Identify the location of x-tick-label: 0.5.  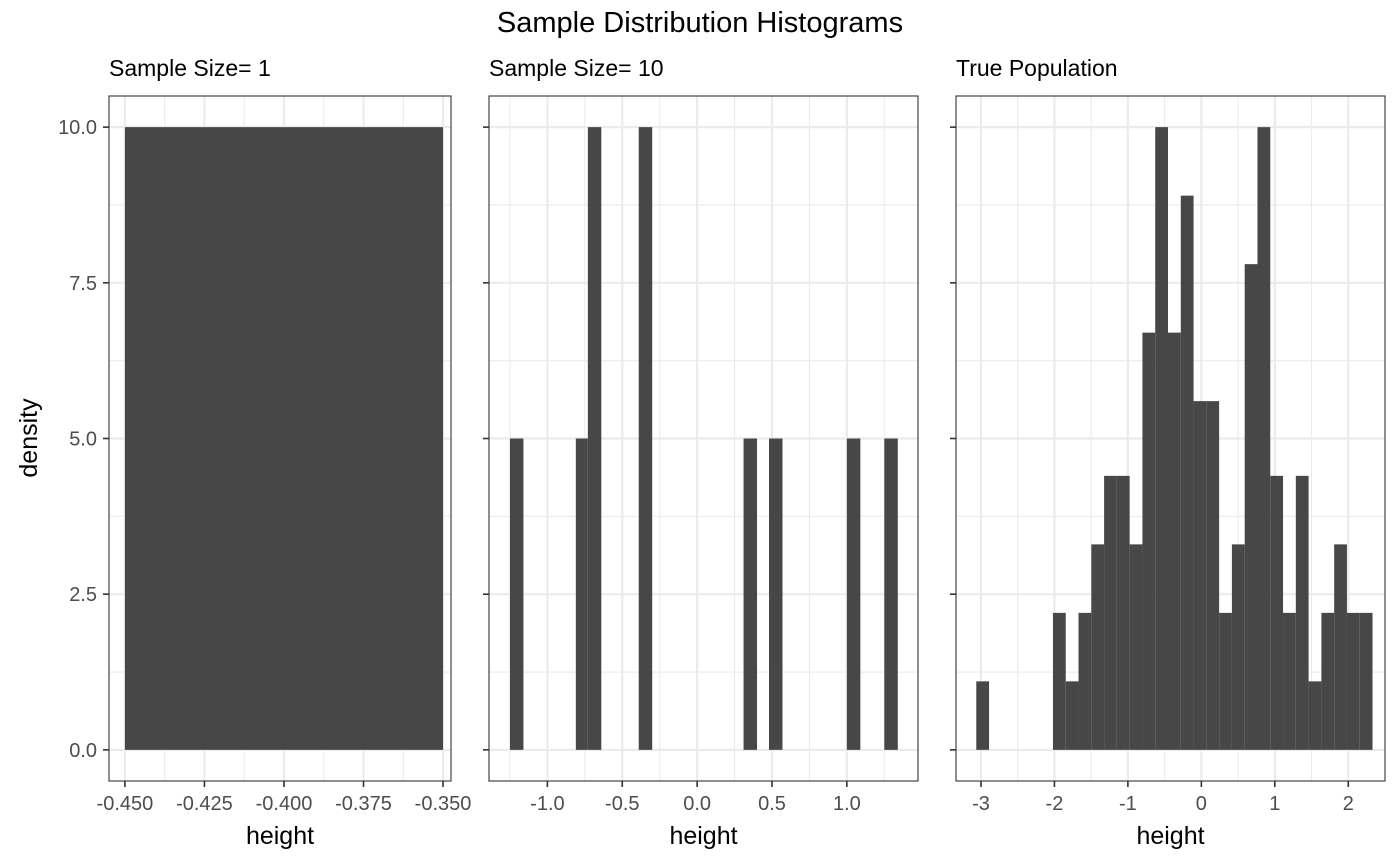
(772, 804).